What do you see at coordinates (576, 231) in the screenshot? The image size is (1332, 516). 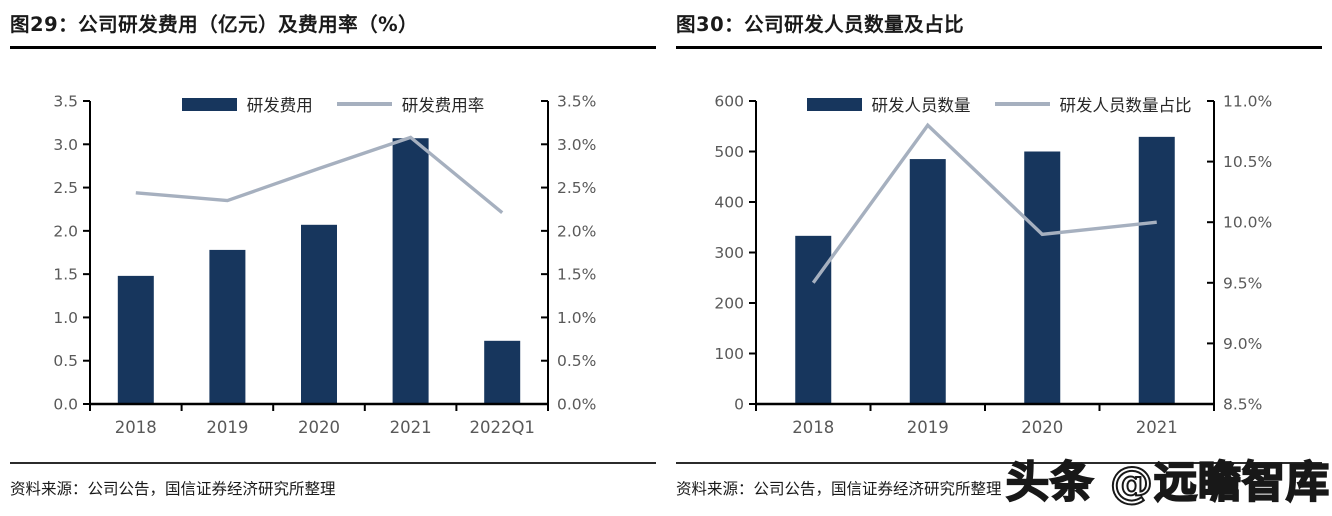 I see `svg-text: 2.0%` at bounding box center [576, 231].